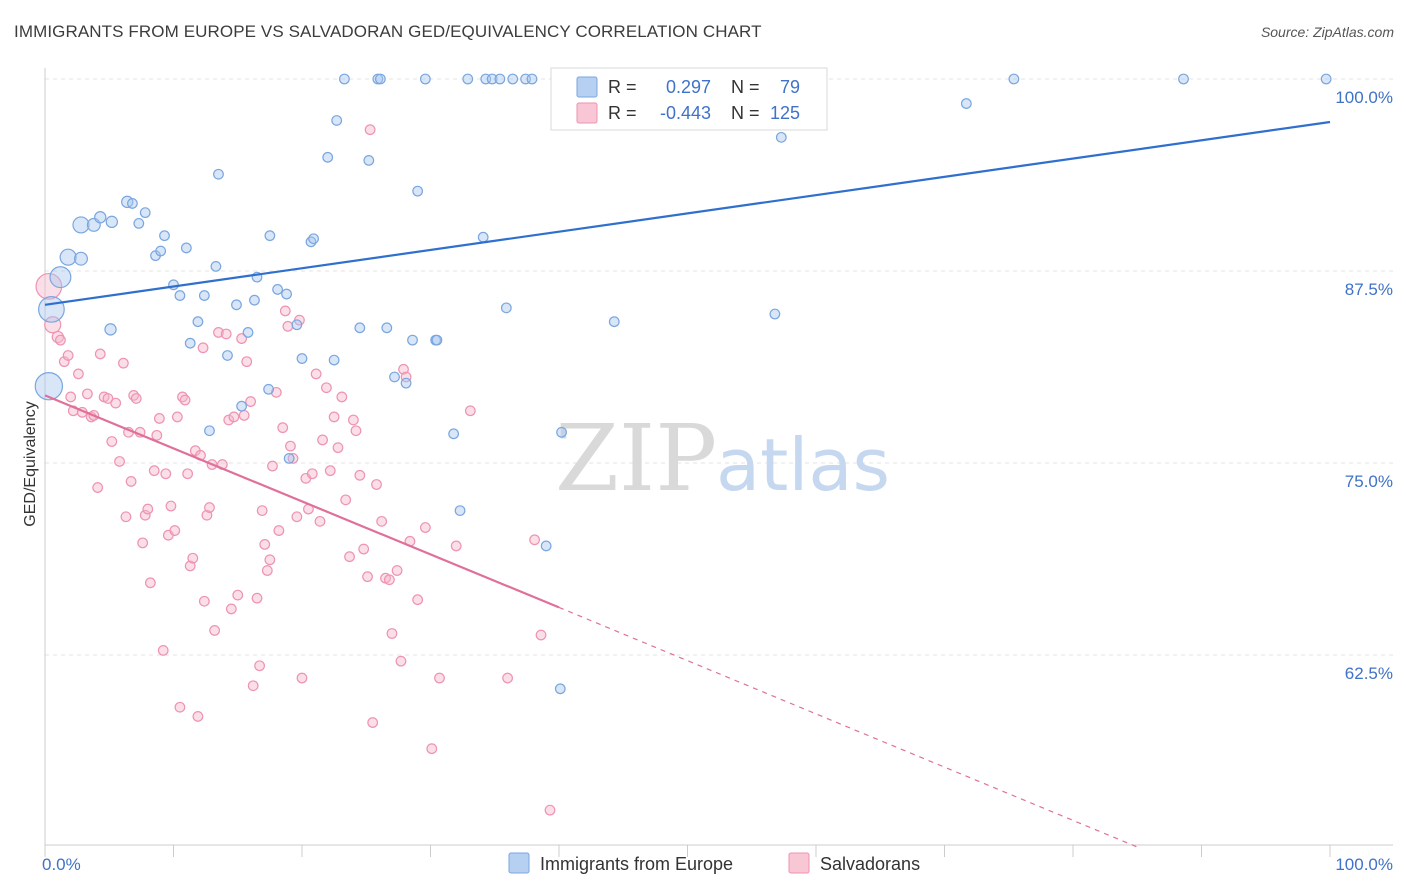  Describe the element at coordinates (636, 458) in the screenshot. I see `watermark-zip: ZIP` at that location.